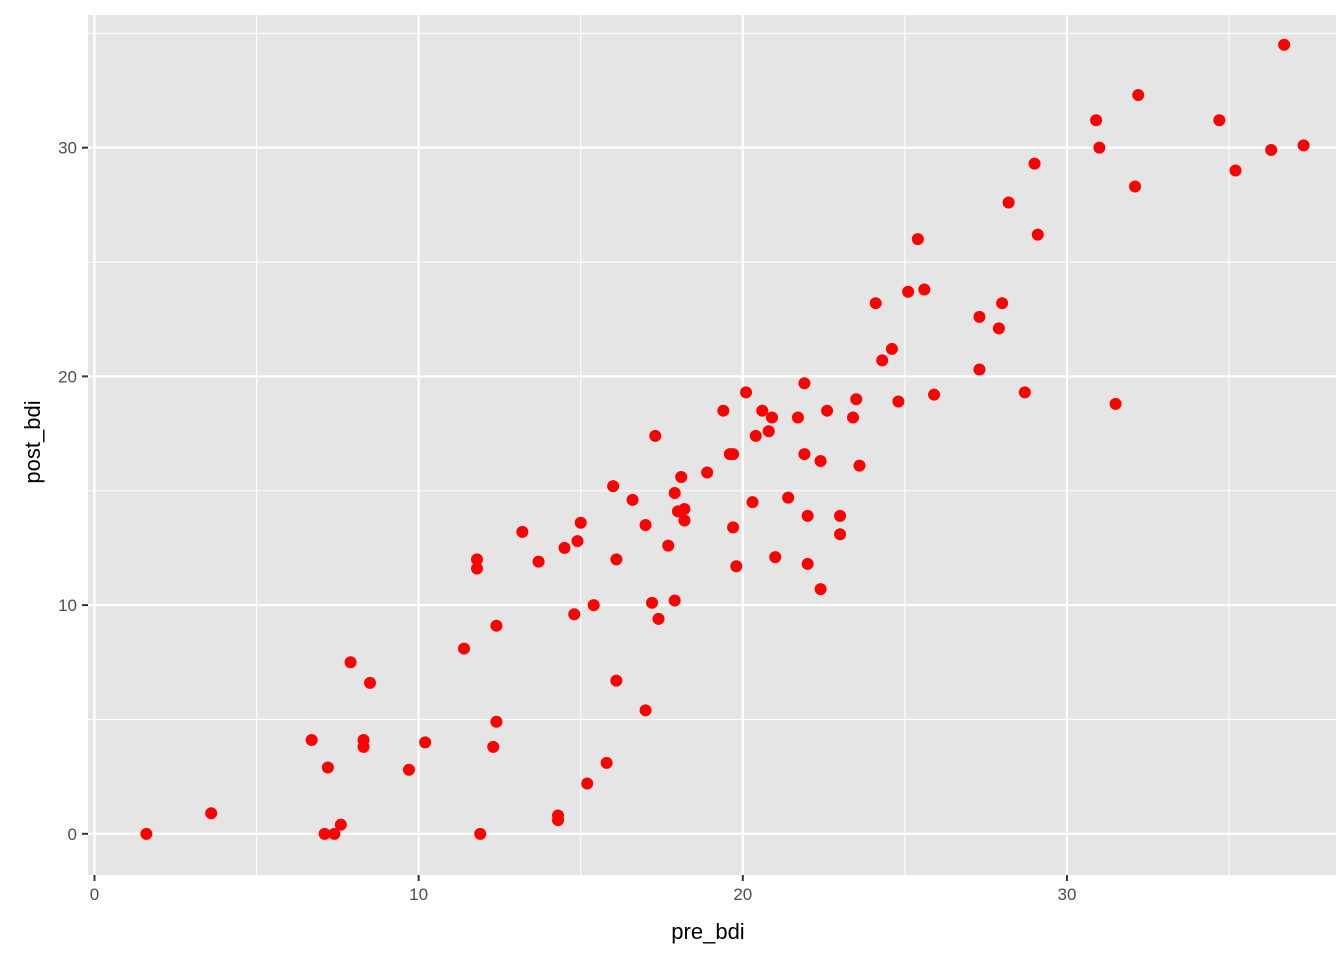 This screenshot has height=960, width=1344. I want to click on x-tick-label-0: 0, so click(94, 894).